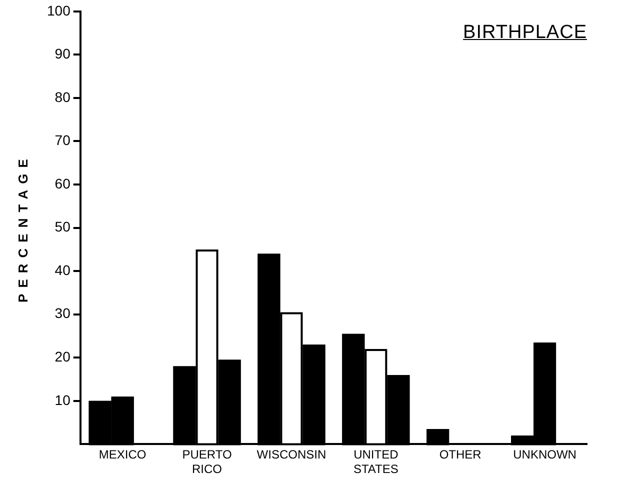  Describe the element at coordinates (62, 226) in the screenshot. I see `y-tick-label: 50` at that location.